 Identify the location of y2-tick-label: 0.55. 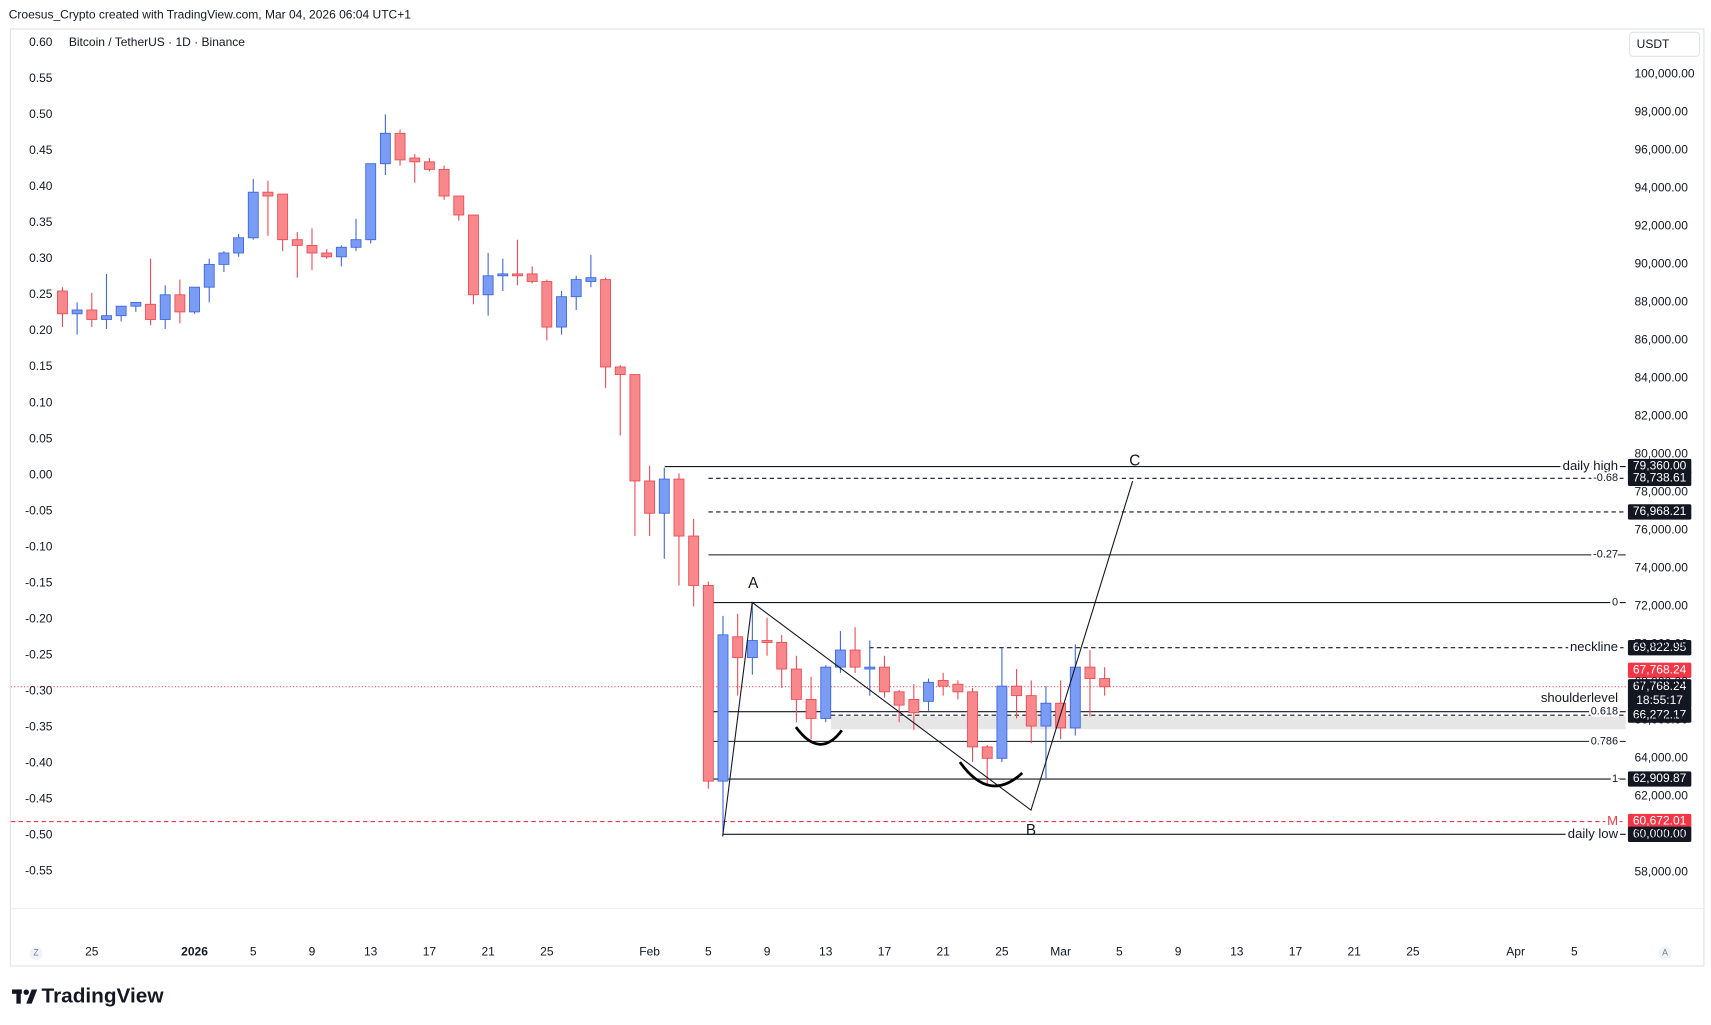
(41, 78).